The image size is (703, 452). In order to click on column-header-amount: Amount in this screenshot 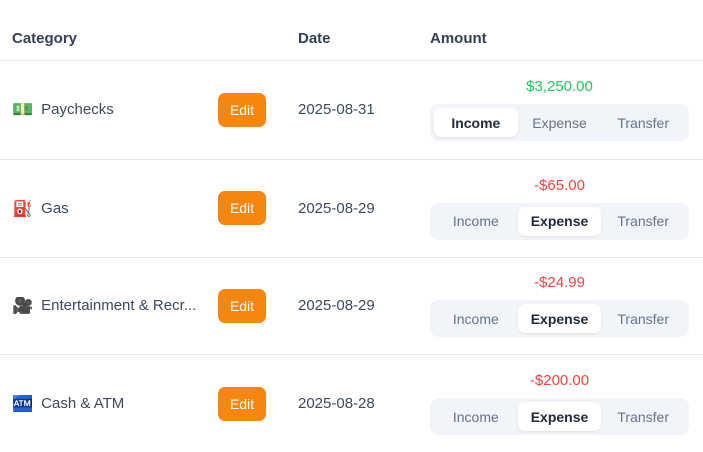, I will do `click(458, 38)`.